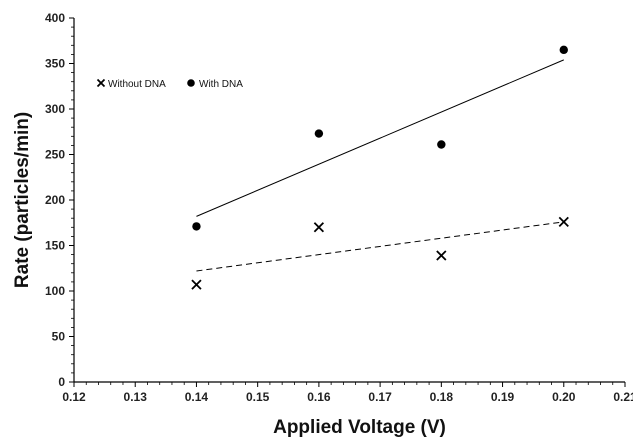 The width and height of the screenshot is (633, 439). Describe the element at coordinates (564, 397) in the screenshot. I see `x-tick-label: 0.20` at that location.